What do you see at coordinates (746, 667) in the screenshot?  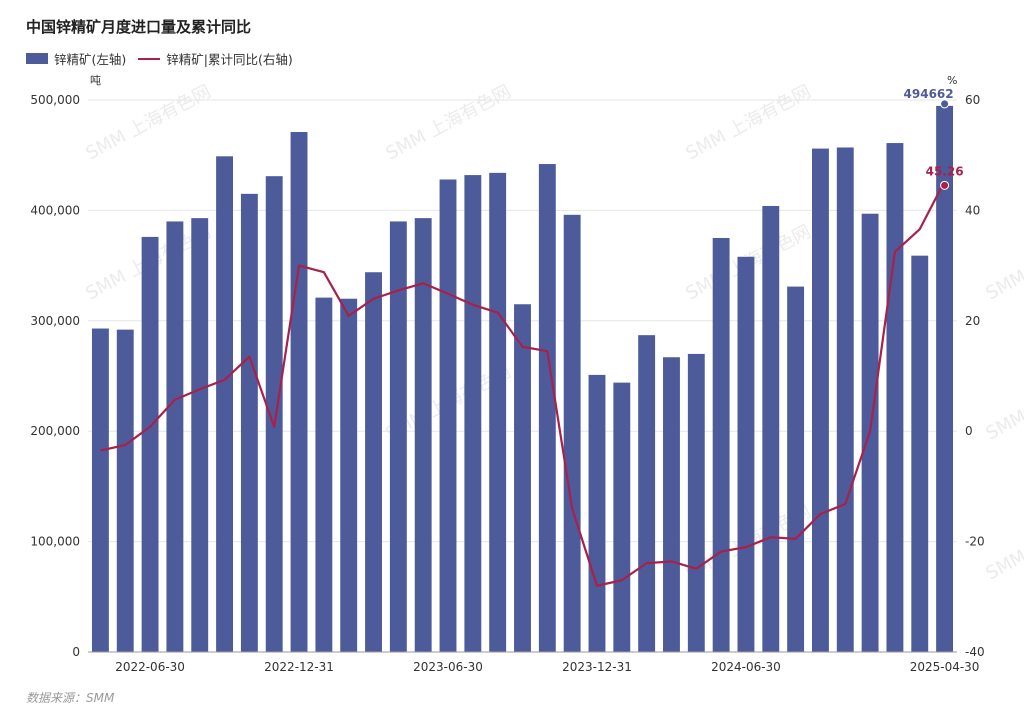 I see `x-tick-4: 2024-06-30` at bounding box center [746, 667].